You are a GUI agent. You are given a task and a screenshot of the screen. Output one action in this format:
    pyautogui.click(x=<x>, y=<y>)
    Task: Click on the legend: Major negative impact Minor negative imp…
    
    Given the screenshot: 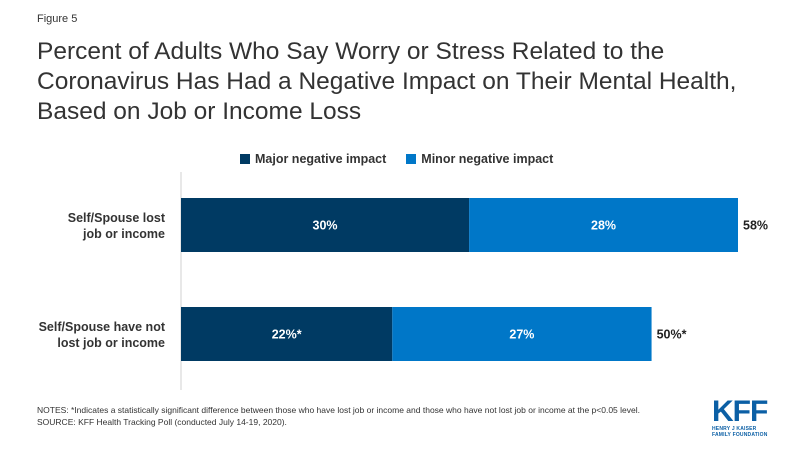 What is the action you would take?
    pyautogui.click(x=396, y=159)
    